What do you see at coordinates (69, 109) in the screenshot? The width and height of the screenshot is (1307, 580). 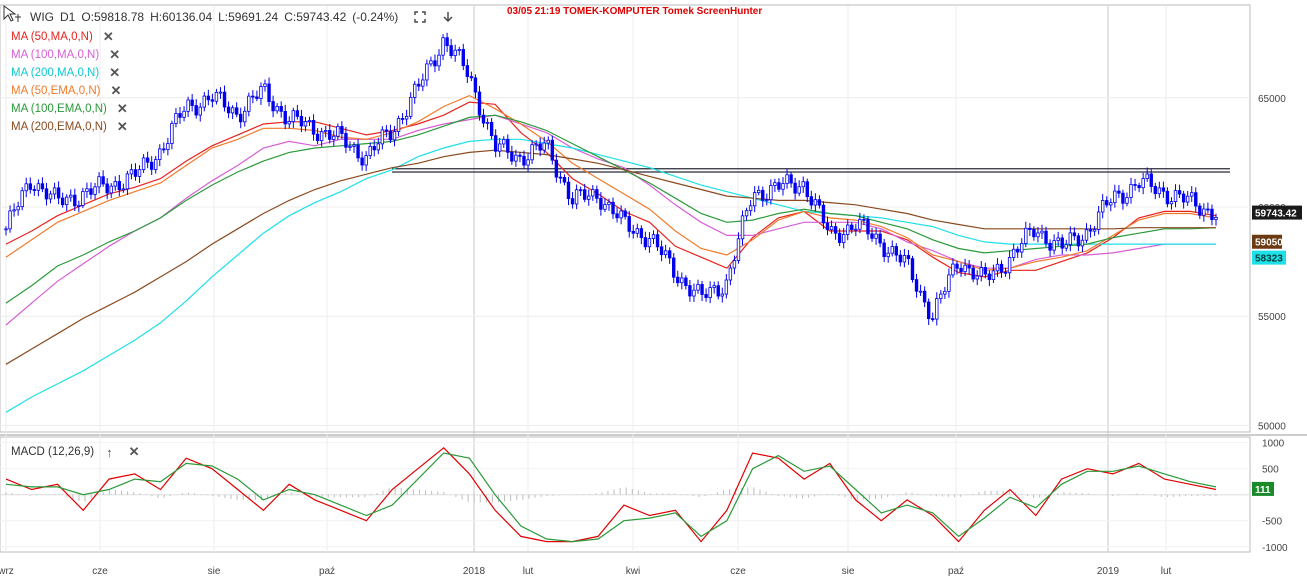 I see `legend-ema100: MA (100,EMA,0,N) ✕` at bounding box center [69, 109].